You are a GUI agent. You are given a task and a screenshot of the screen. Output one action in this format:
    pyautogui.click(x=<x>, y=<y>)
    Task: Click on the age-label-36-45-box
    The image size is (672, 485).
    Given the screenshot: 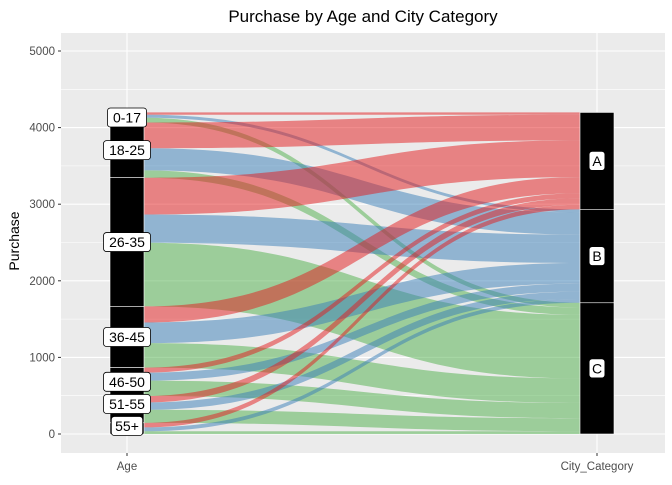 What is the action you would take?
    pyautogui.click(x=127, y=337)
    